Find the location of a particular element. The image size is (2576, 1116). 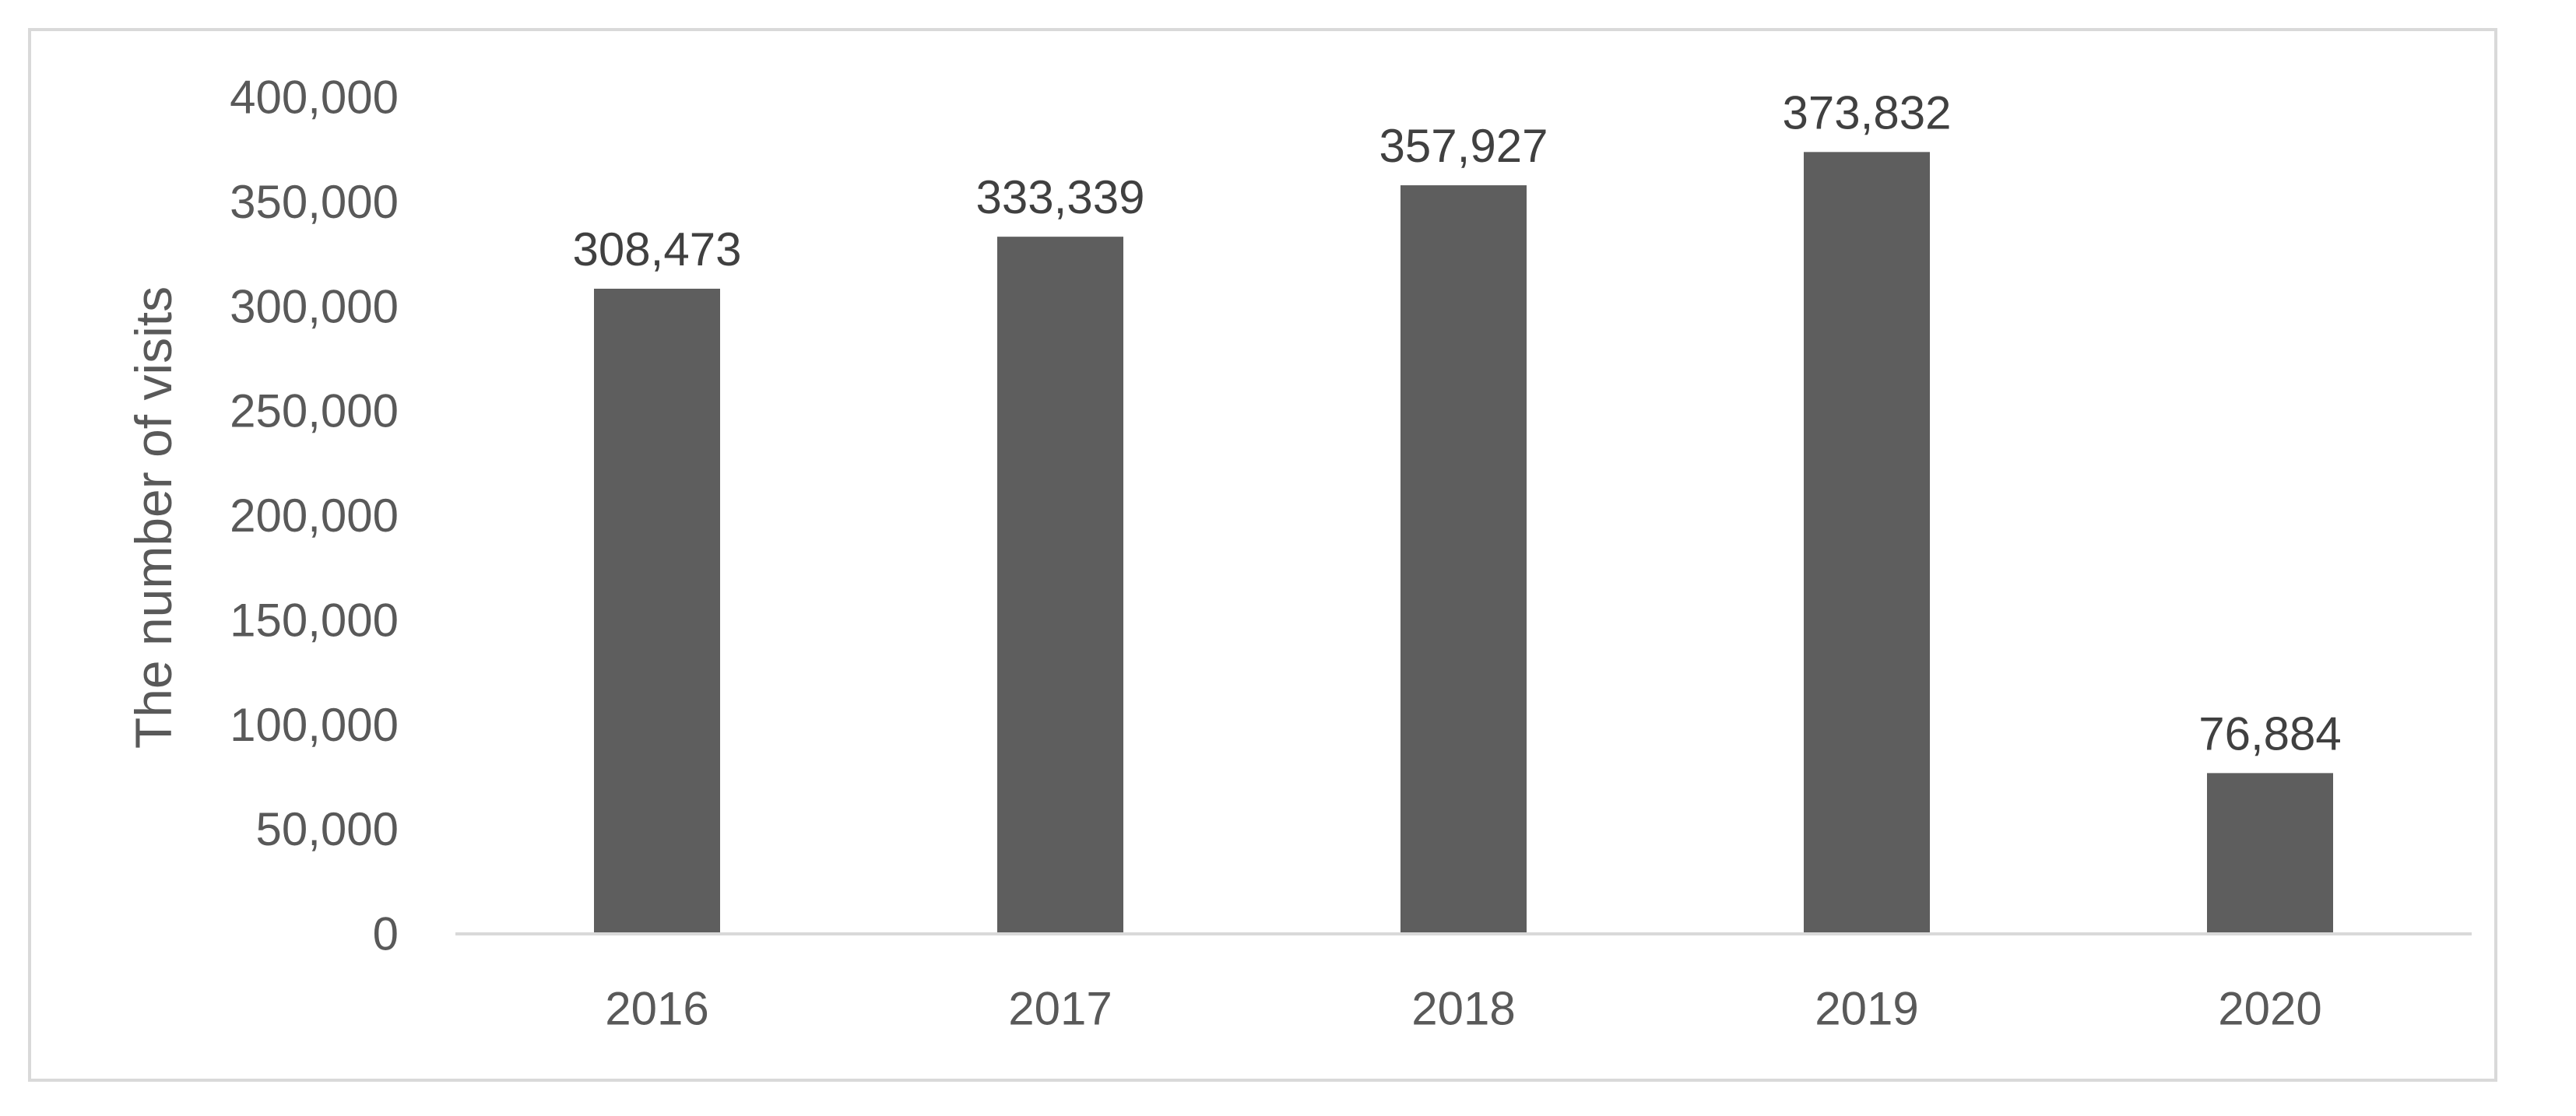

y-tick-label: 200,000 is located at coordinates (314, 516).